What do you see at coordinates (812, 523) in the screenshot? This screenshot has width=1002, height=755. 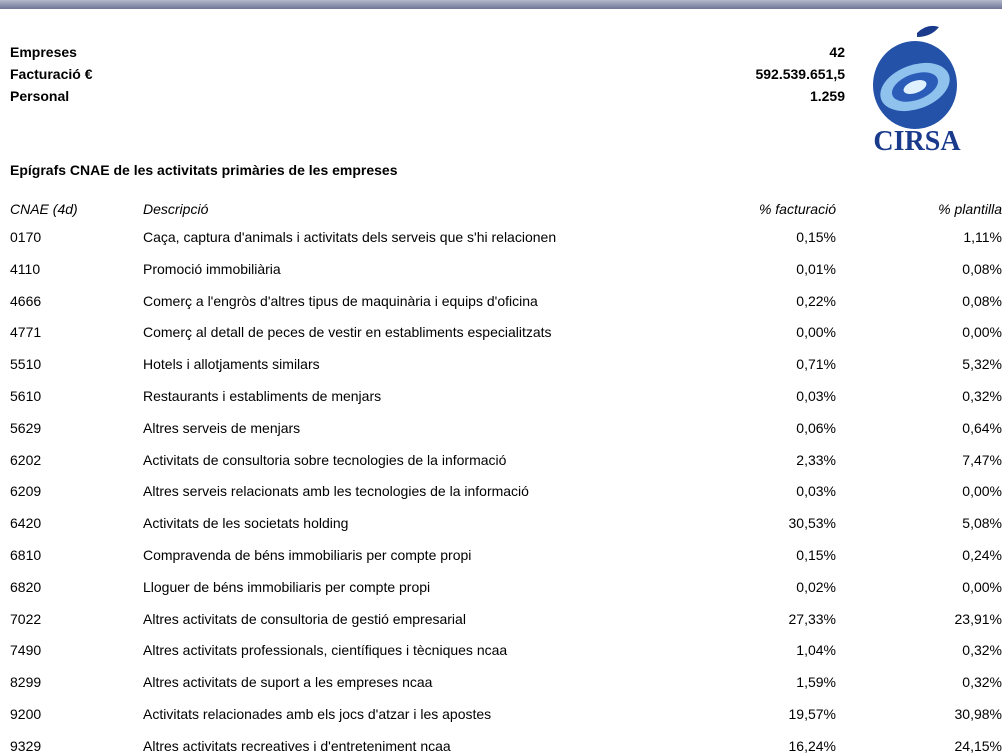 I see `table-cell: 30,53%` at bounding box center [812, 523].